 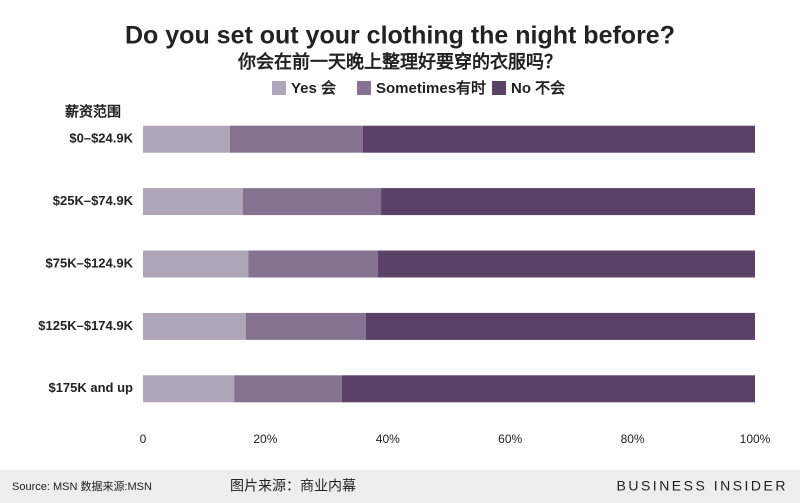 I want to click on y-axis-label: 薪资范围, so click(x=93, y=112).